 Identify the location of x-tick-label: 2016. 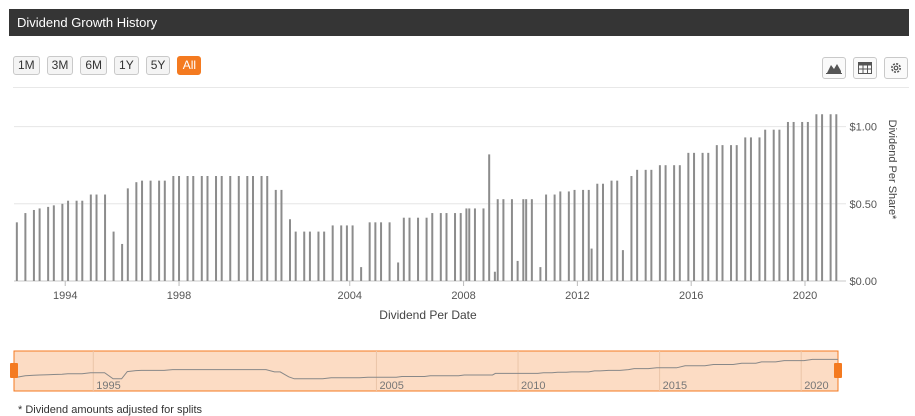
(691, 296).